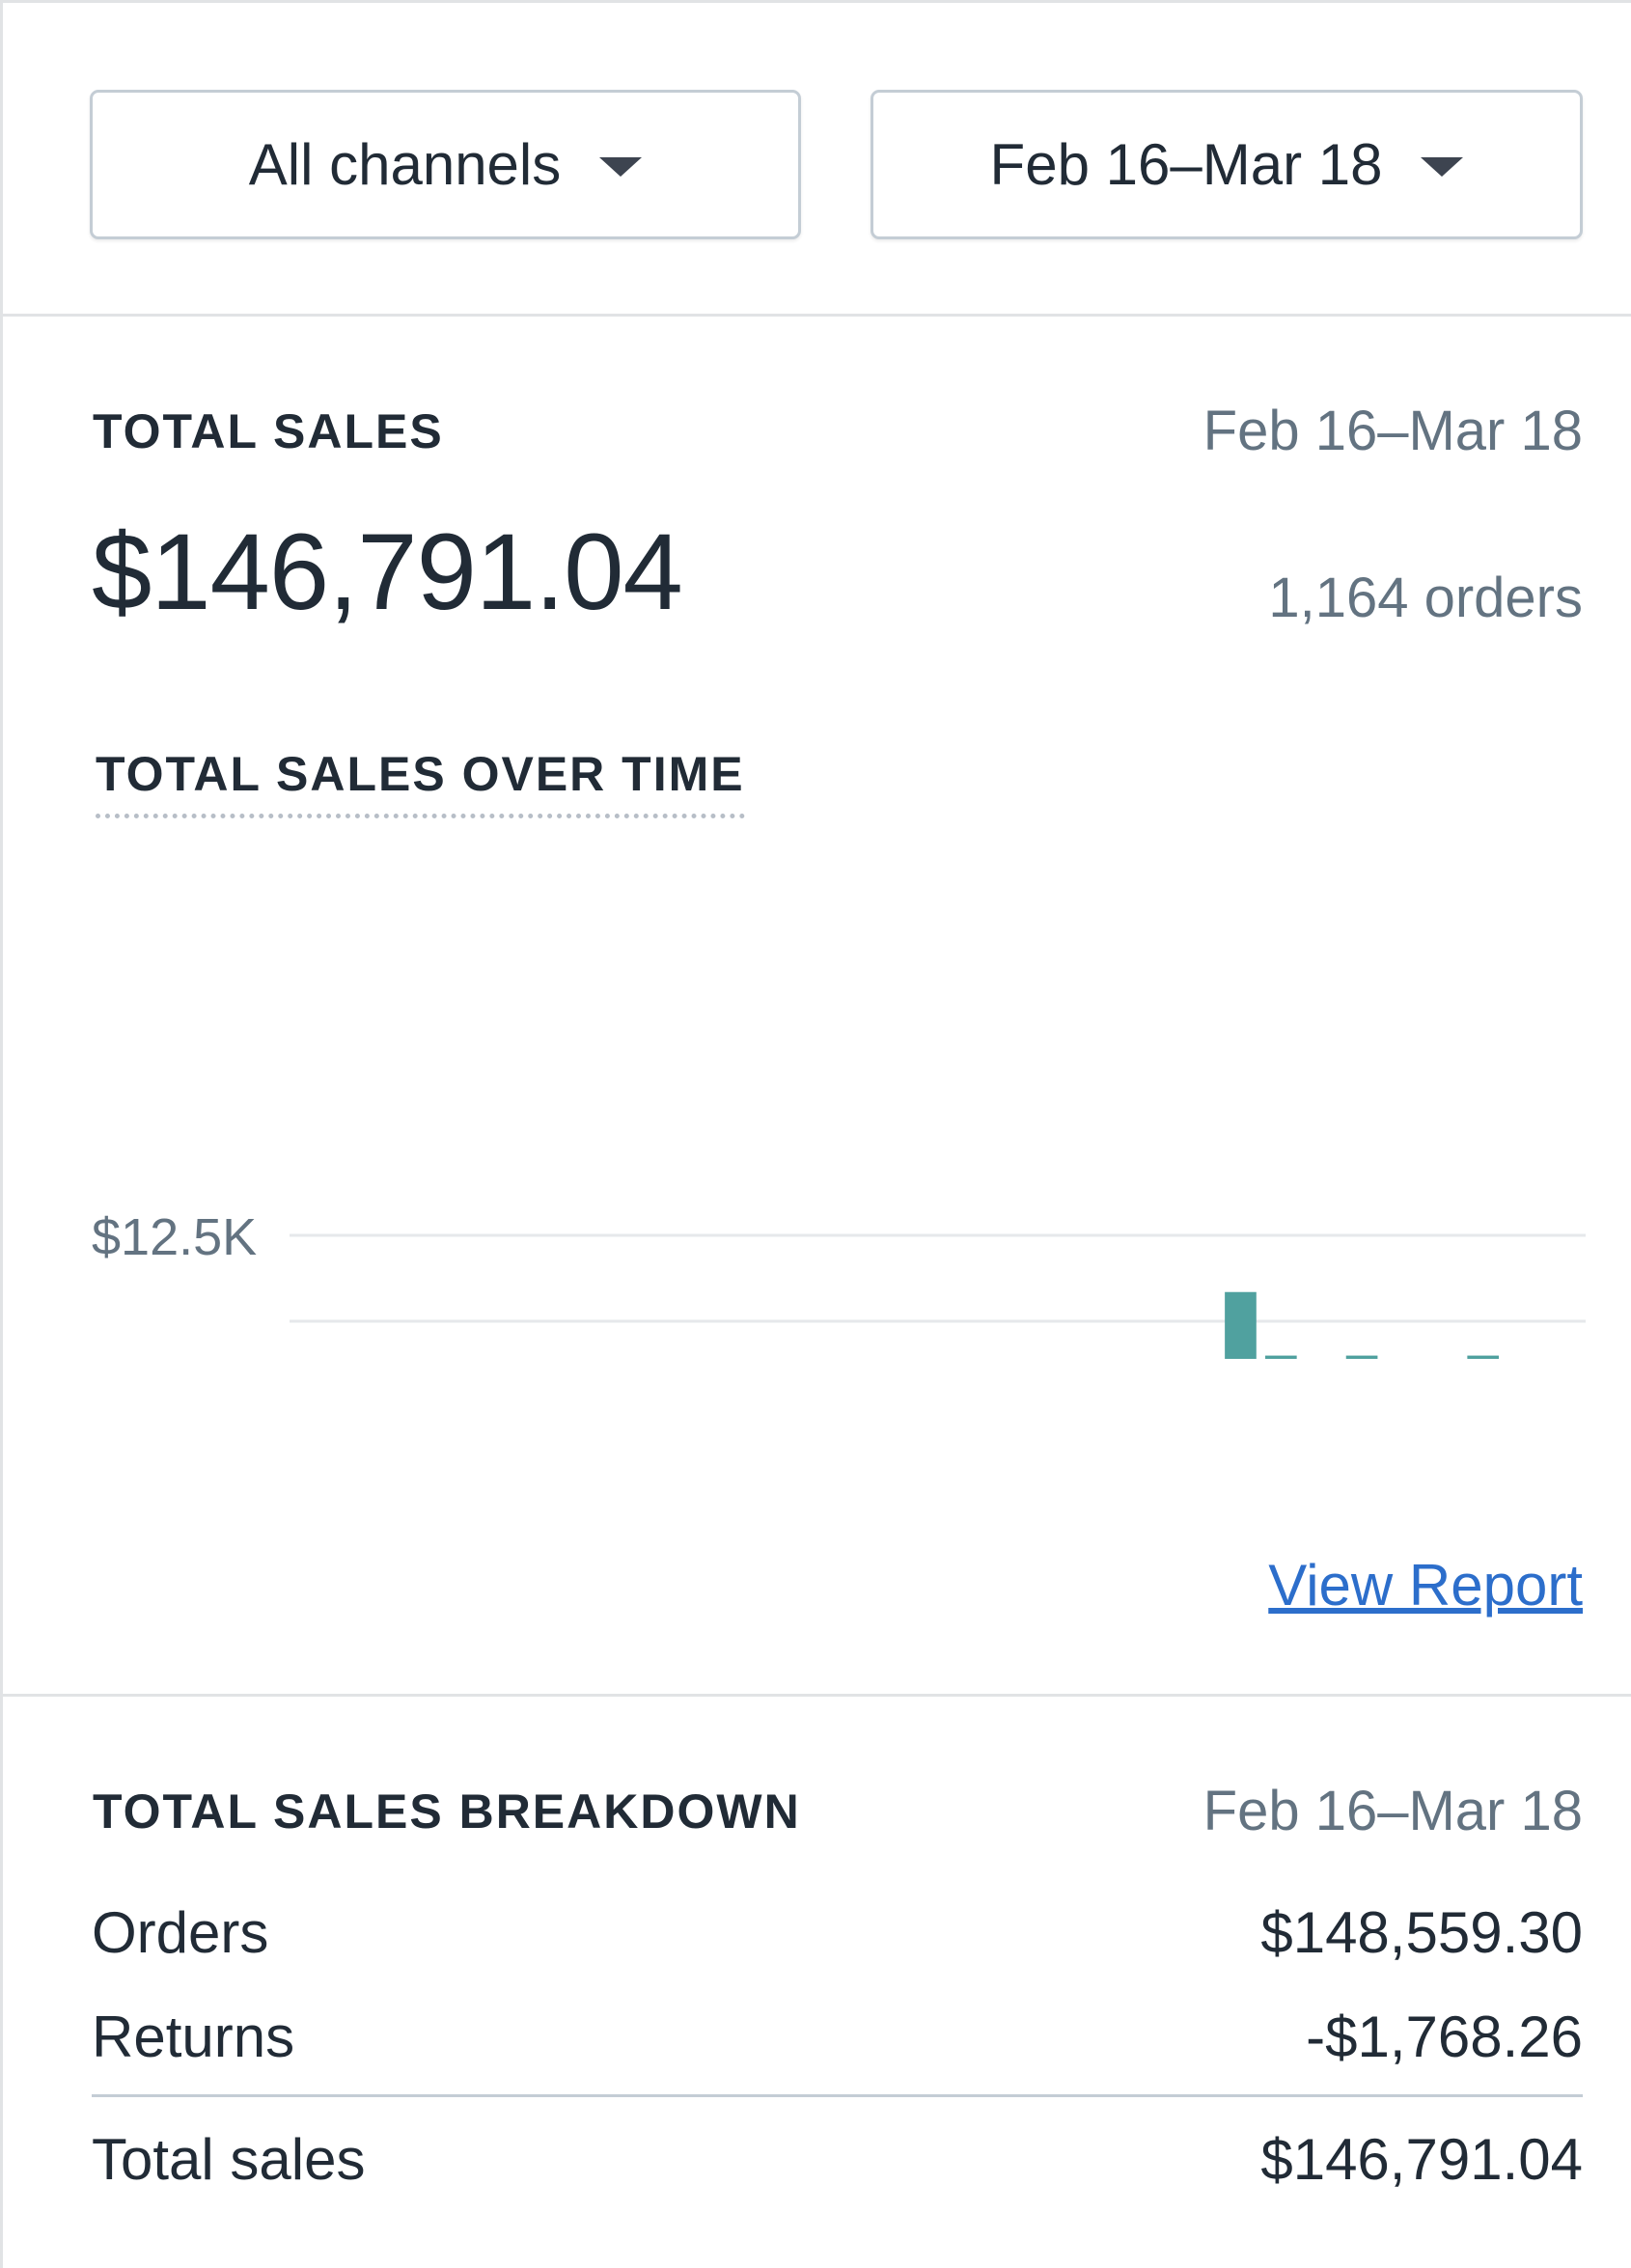 The width and height of the screenshot is (1631, 2268). I want to click on breakdown-title: TOTAL SALES BREAKDOWN, so click(447, 1811).